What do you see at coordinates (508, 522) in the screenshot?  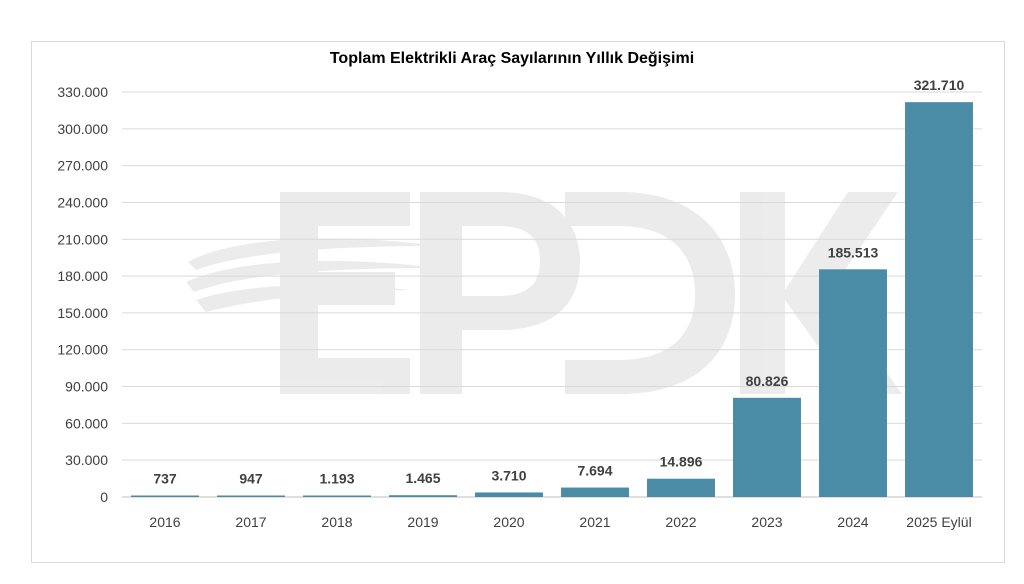 I see `x-tick-label: 2020` at bounding box center [508, 522].